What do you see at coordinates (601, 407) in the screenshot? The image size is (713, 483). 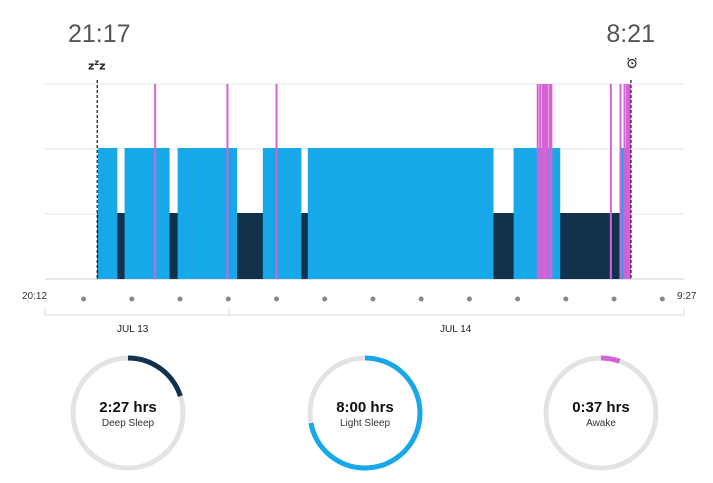 I see `awake-value: 0:37 hrs` at bounding box center [601, 407].